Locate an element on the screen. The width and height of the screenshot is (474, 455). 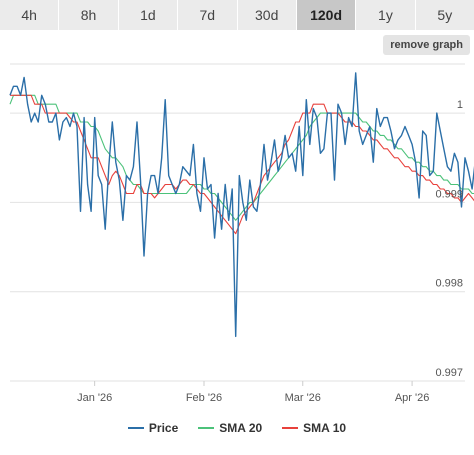
y-tick-label: 1 is located at coordinates (460, 105).